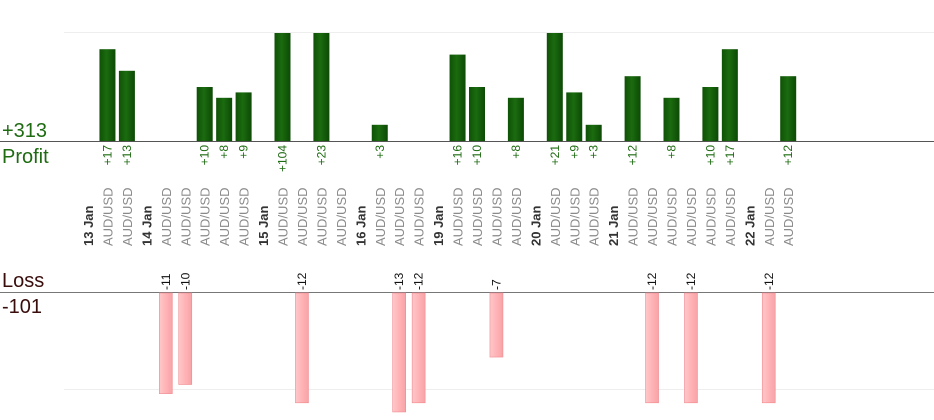 Image resolution: width=934 pixels, height=420 pixels. Describe the element at coordinates (555, 155) in the screenshot. I see `profit-value-label: +21` at that location.